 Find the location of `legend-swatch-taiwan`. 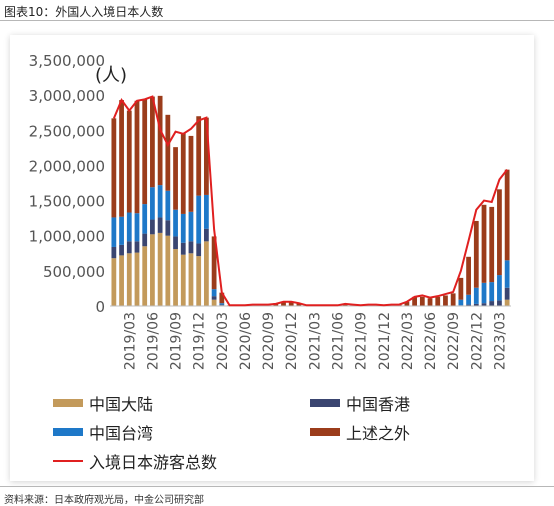

legend-swatch-taiwan is located at coordinates (68, 432).